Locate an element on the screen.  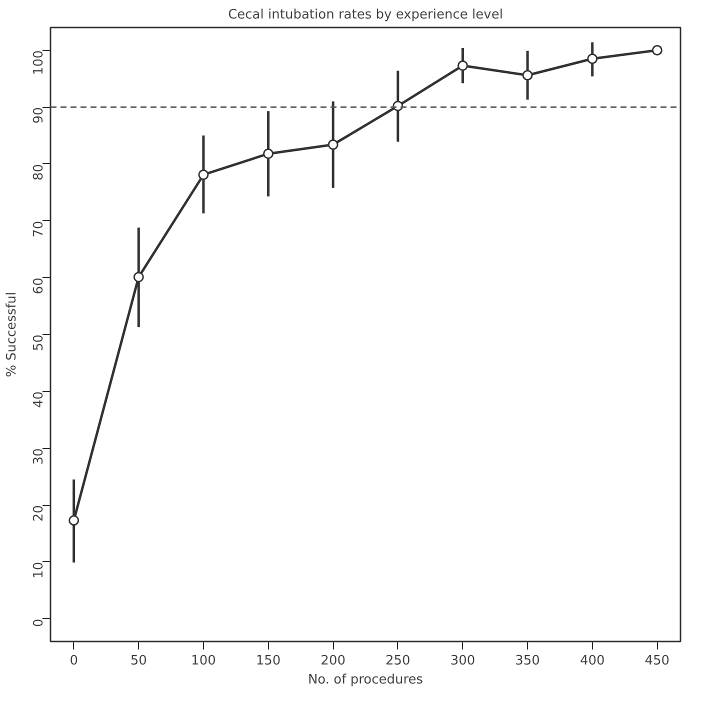
x-tick-label: 200 is located at coordinates (333, 661).